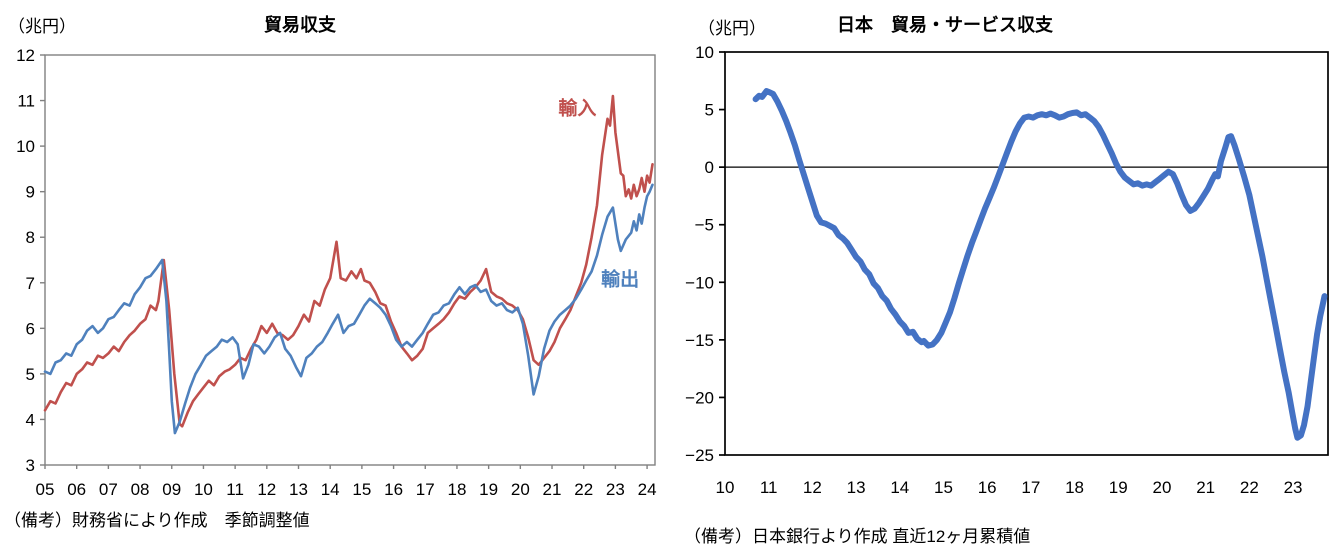 The height and width of the screenshot is (550, 1340). What do you see at coordinates (30, 465) in the screenshot?
I see `y-tick-label: 3` at bounding box center [30, 465].